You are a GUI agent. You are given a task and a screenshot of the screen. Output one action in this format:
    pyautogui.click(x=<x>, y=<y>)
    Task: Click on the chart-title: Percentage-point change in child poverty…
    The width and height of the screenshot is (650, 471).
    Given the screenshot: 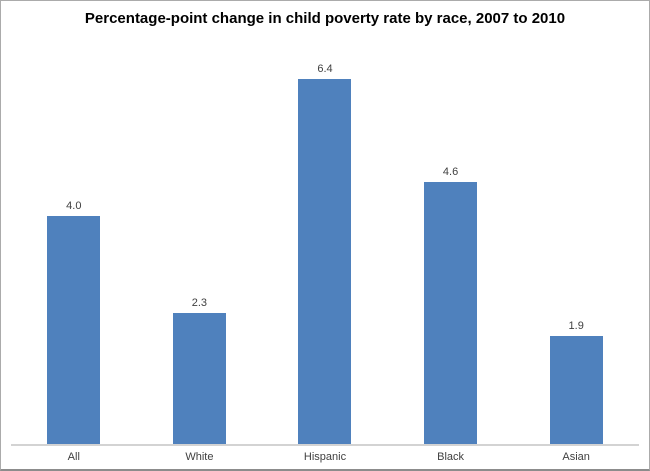 What is the action you would take?
    pyautogui.click(x=325, y=18)
    